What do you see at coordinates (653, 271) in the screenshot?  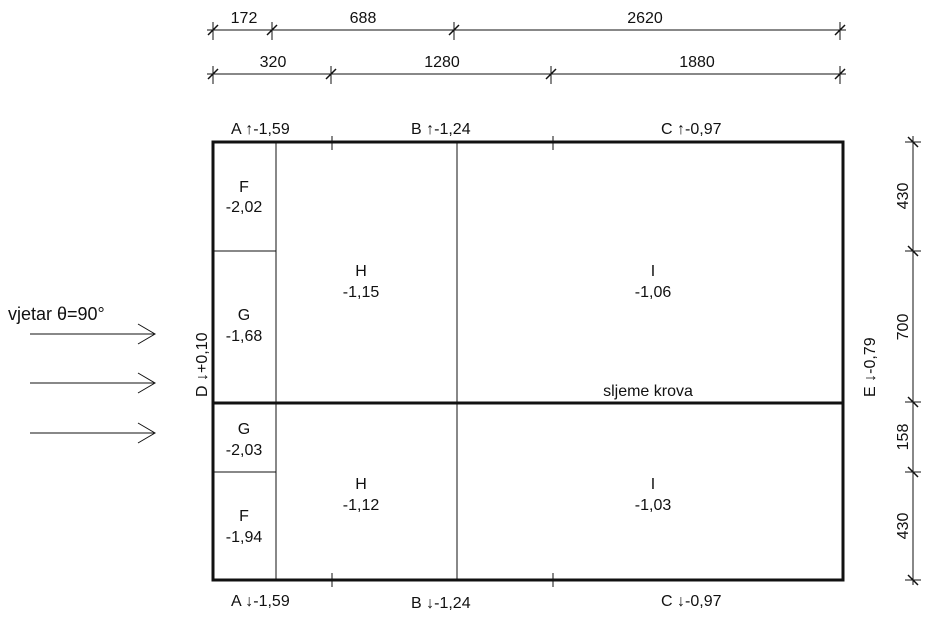 I see `zone-i-upper-id: I` at bounding box center [653, 271].